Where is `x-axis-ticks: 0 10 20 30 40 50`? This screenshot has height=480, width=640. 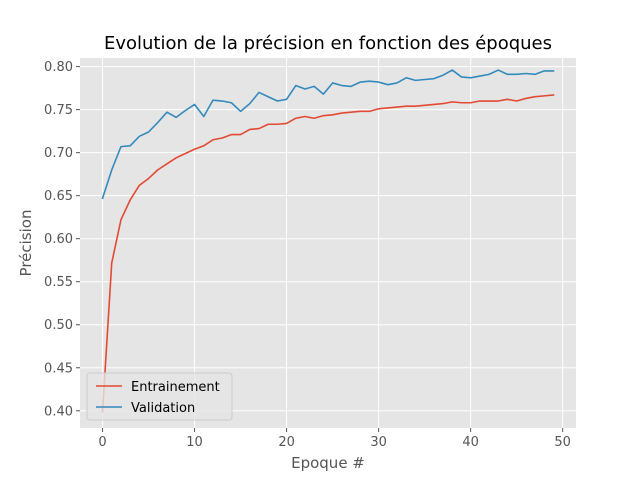
x-axis-ticks: 0 10 20 30 40 50 is located at coordinates (334, 439).